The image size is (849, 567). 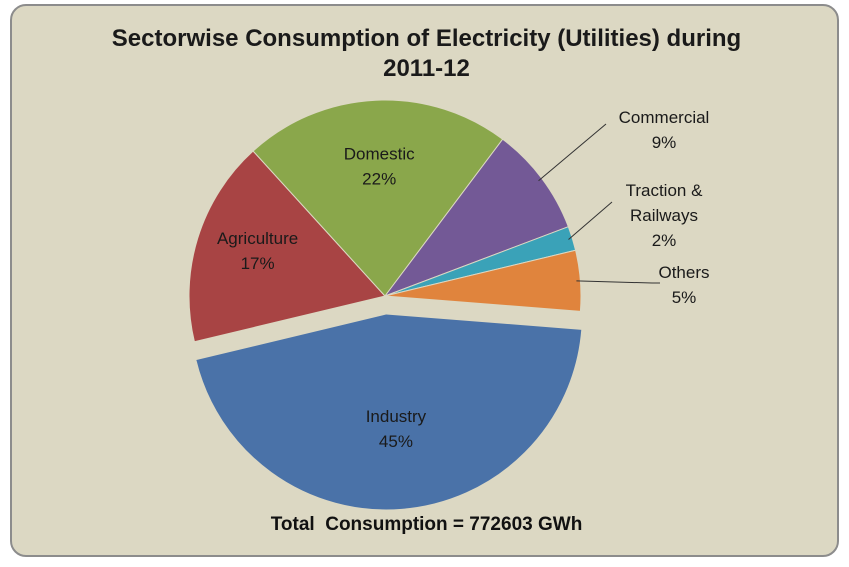 I want to click on slice-label-agriculture: Agriculture 17%, so click(x=257, y=251).